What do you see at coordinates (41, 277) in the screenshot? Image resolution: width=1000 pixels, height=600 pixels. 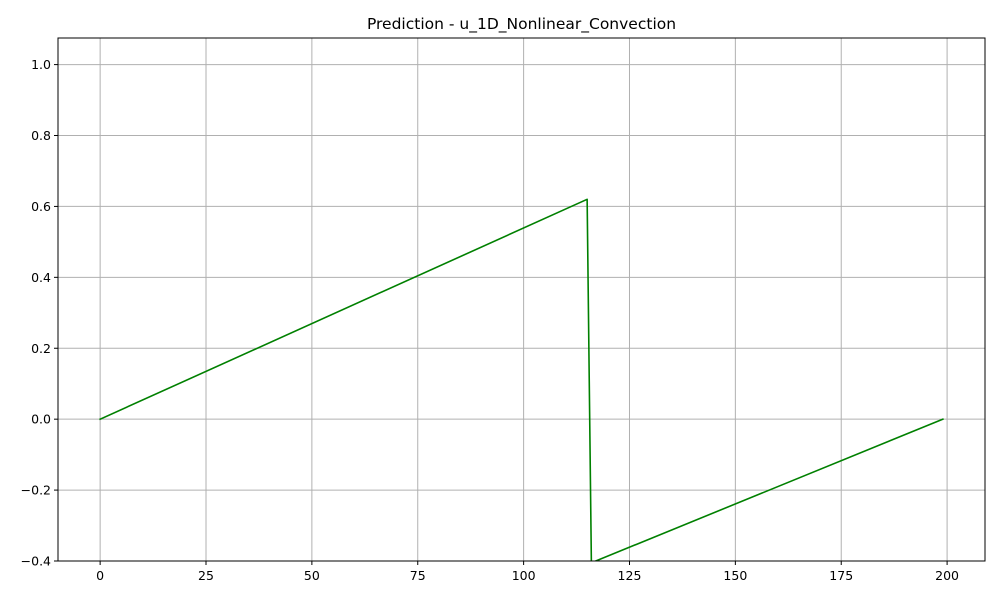 I see `y-tick-label: 0.4` at bounding box center [41, 277].